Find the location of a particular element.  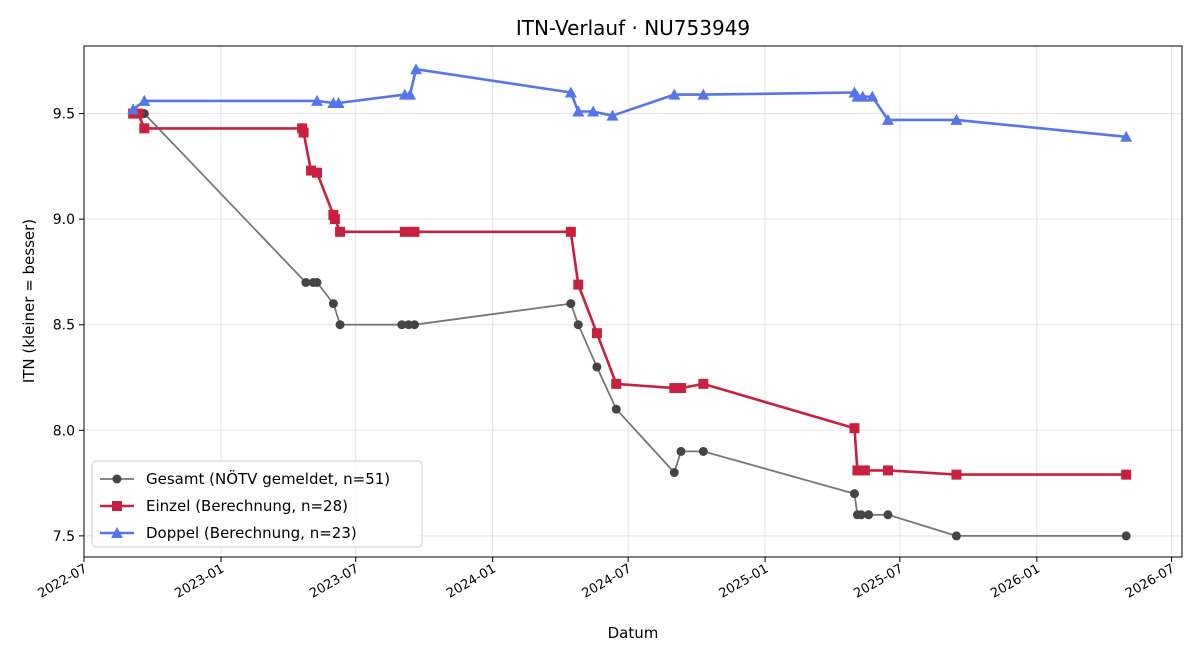

x-axis-label: Datum is located at coordinates (633, 633).